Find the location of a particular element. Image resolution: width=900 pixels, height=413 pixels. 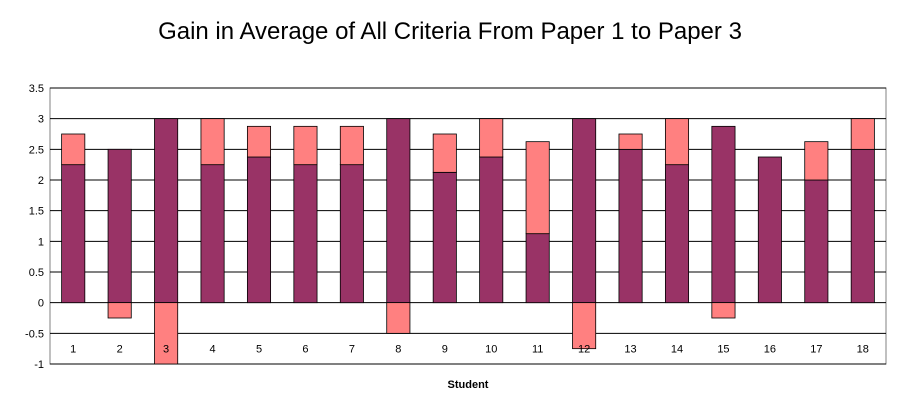

x-tick-label: 7 is located at coordinates (352, 350).